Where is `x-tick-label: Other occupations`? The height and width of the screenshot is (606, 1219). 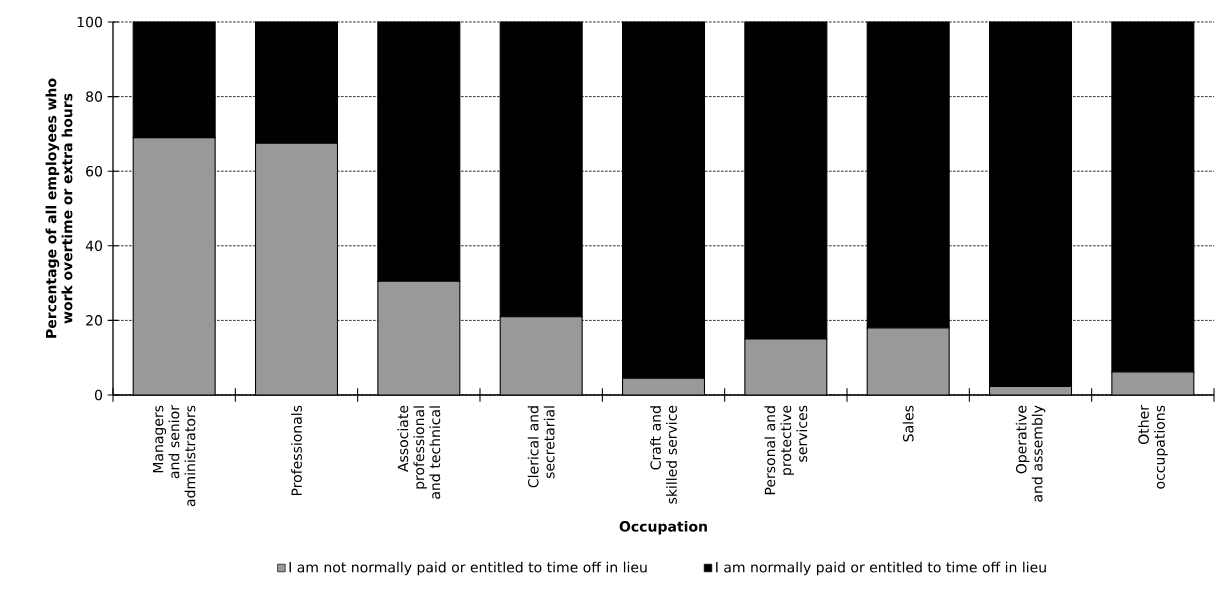 x-tick-label: Other occupations is located at coordinates (1153, 447).